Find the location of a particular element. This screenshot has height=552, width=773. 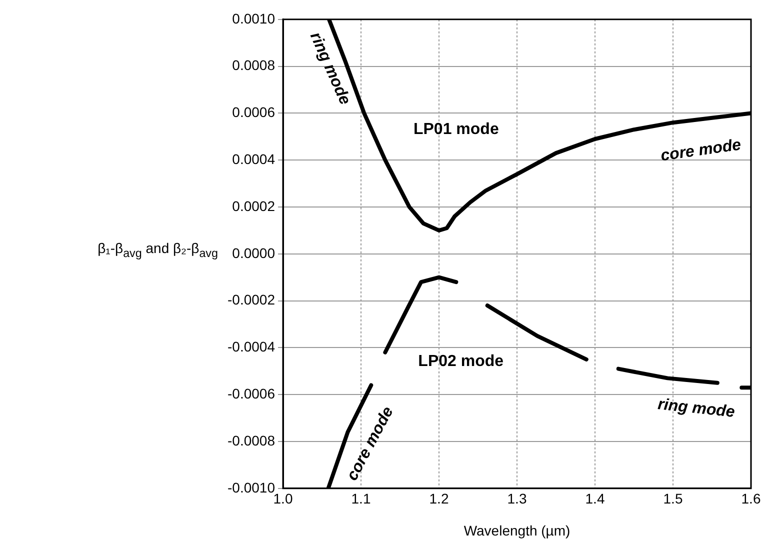

x-tick-label: 1.6 is located at coordinates (751, 498).